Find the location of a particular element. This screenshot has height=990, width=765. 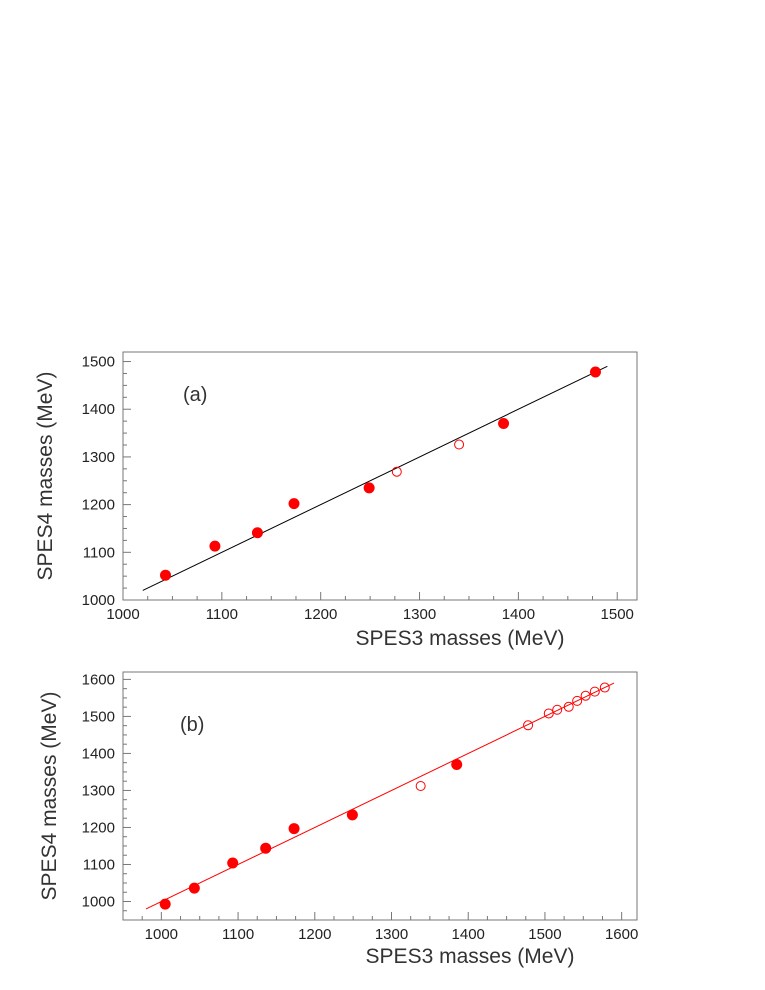

data-points-a is located at coordinates (380, 473).